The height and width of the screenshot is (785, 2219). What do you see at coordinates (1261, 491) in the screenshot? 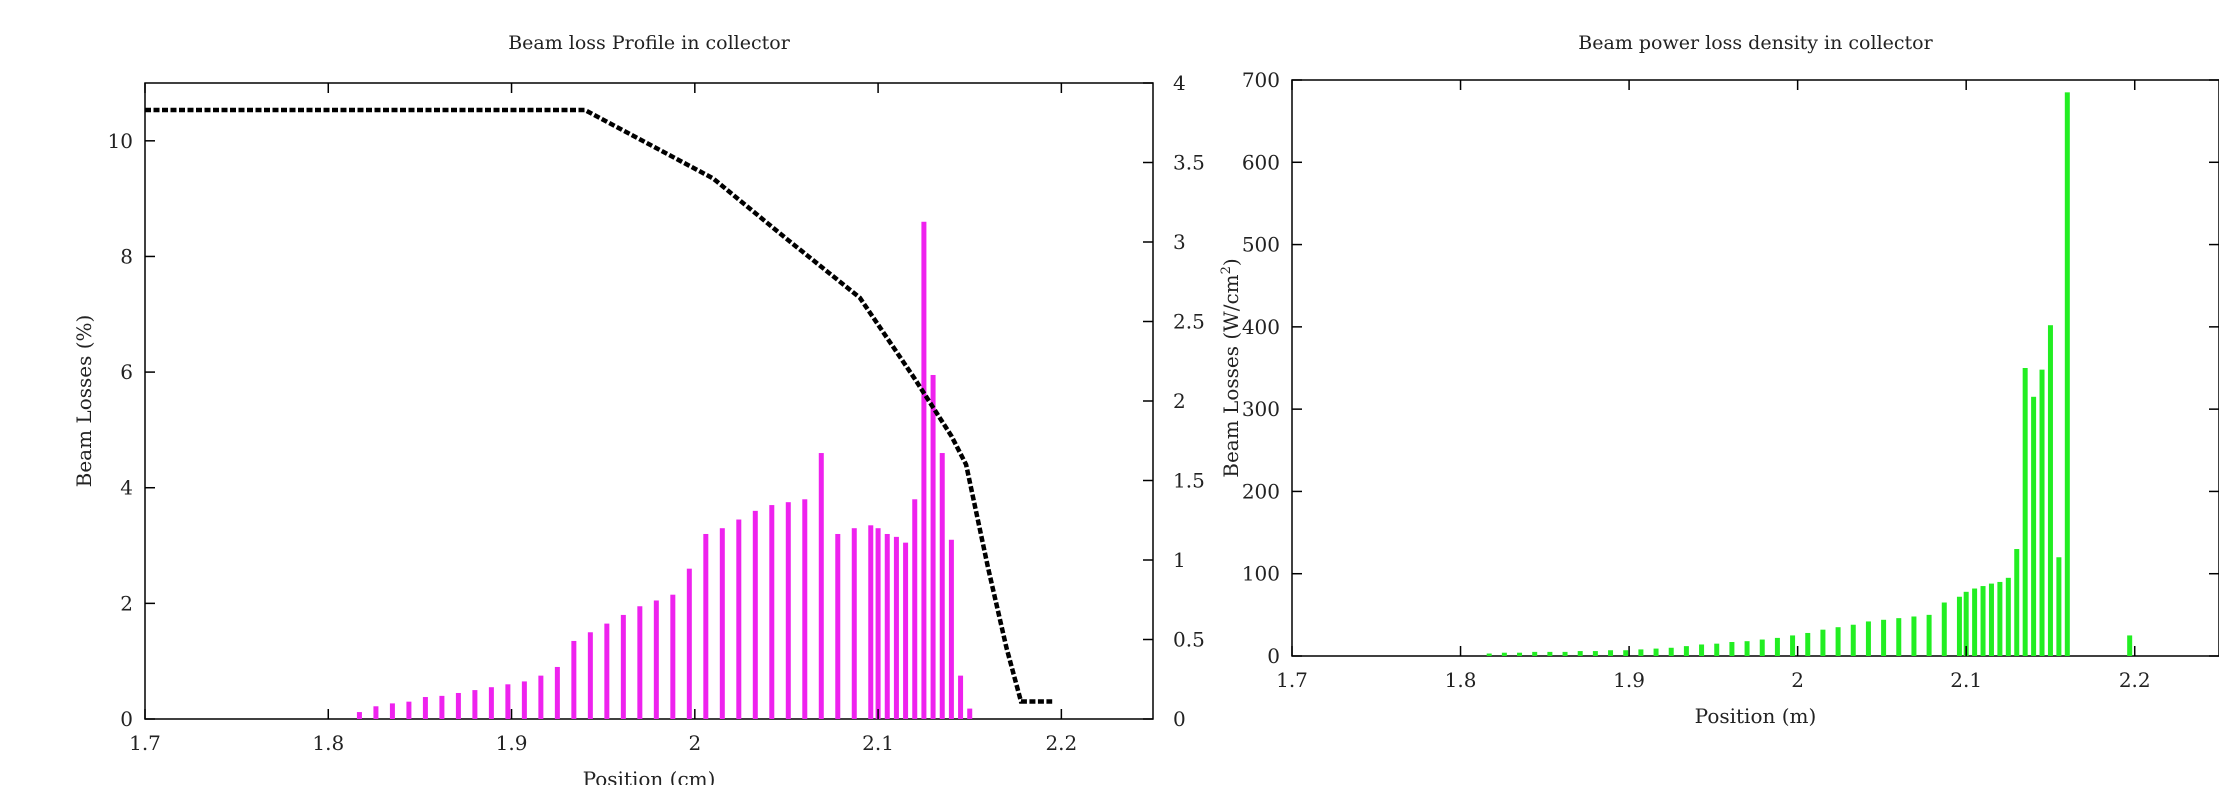
I see `chart2-y-tick-label: 200` at bounding box center [1261, 491].